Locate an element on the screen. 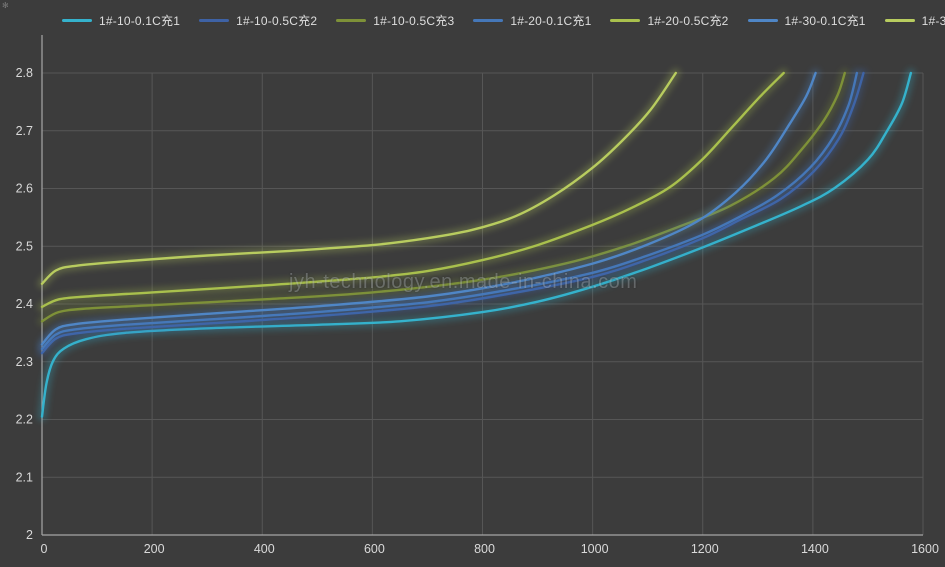  x-tick-label: 1200 is located at coordinates (705, 549).